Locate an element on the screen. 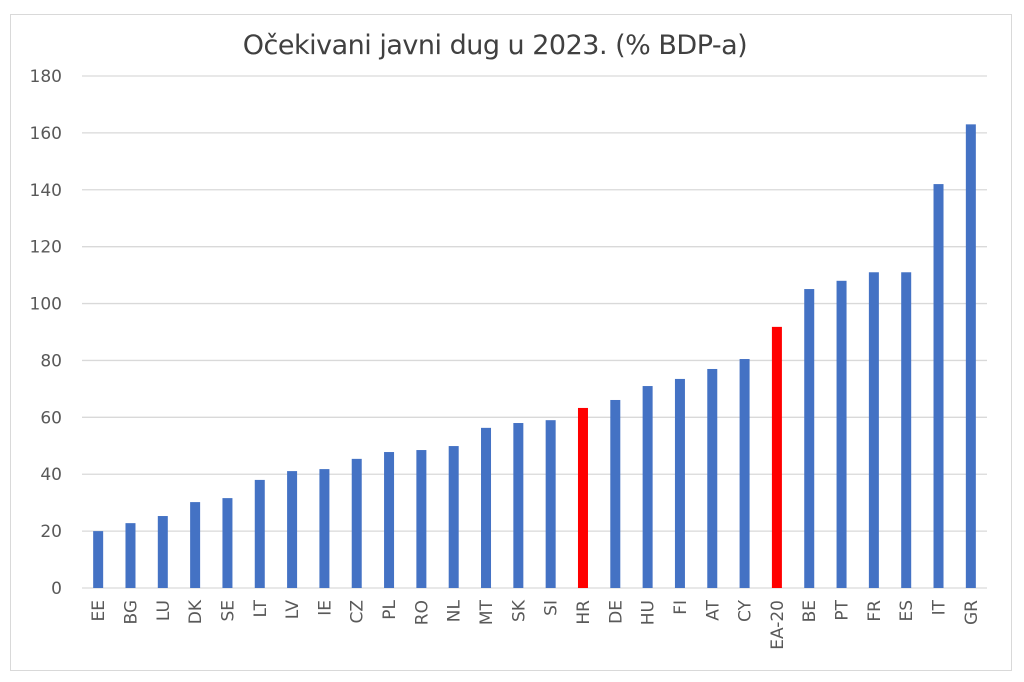 The width and height of the screenshot is (1024, 682). bar-lt is located at coordinates (259, 533).